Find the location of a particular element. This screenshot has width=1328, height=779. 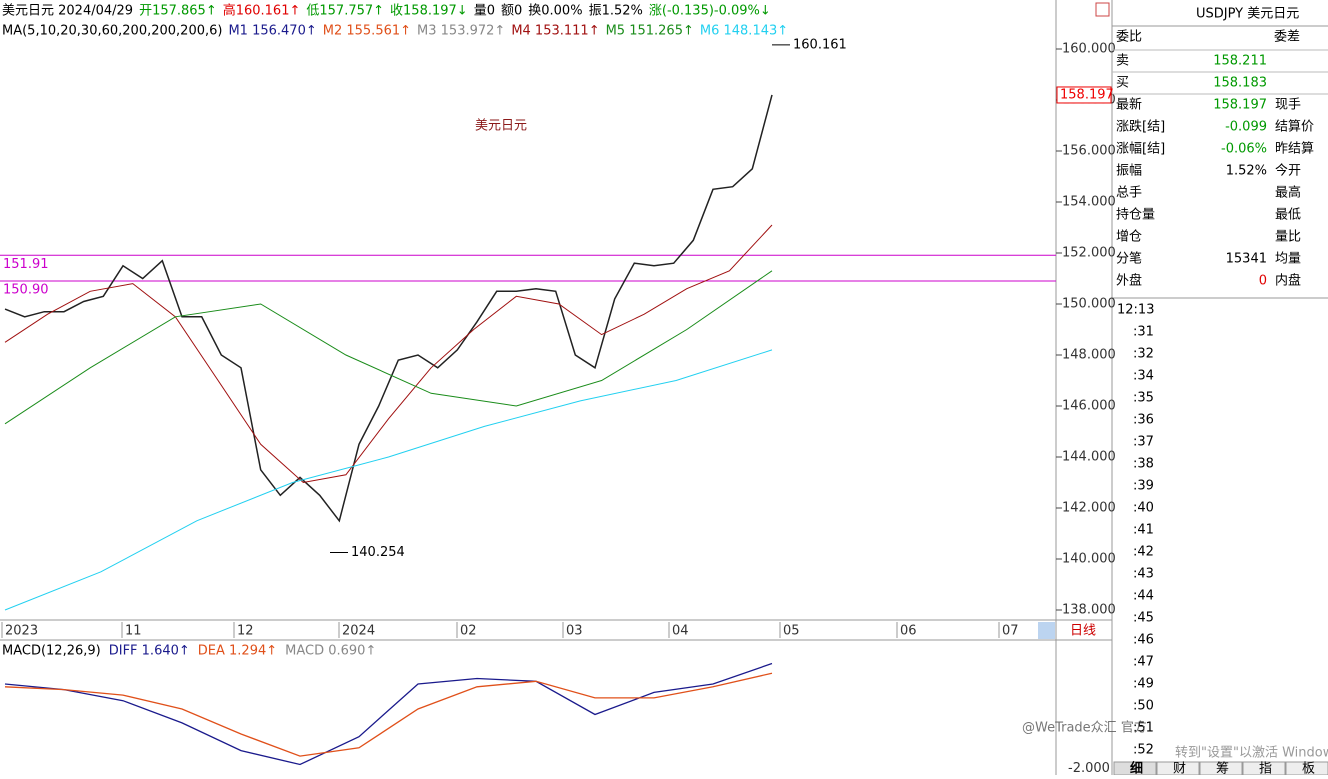

quote-head: 委差 is located at coordinates (1287, 37).